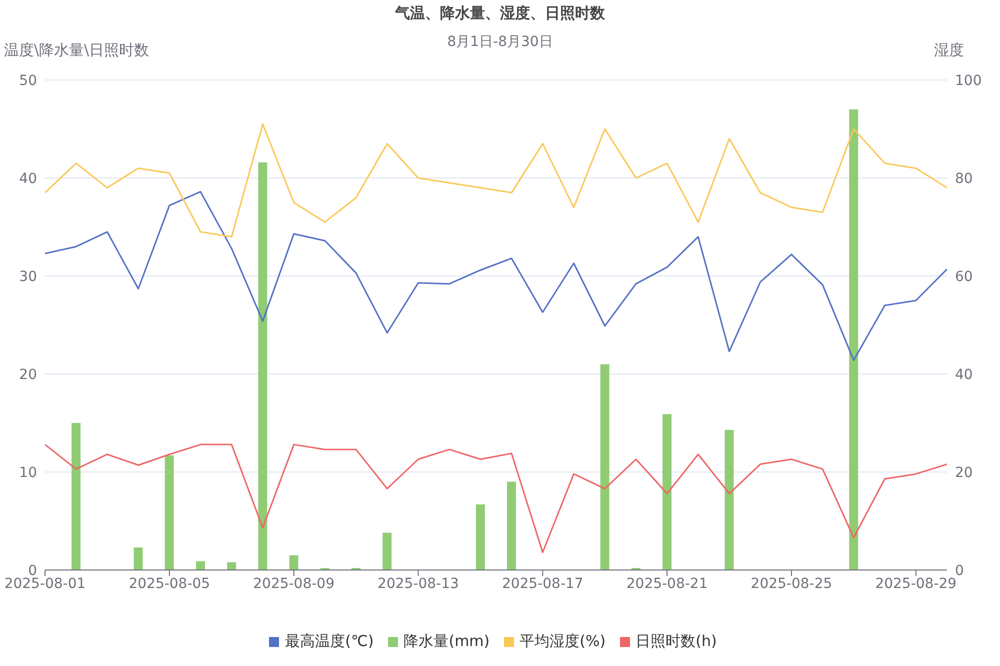 The height and width of the screenshot is (666, 1000). What do you see at coordinates (77, 50) in the screenshot?
I see `y-axis-title: 温度\降水量\日照时数` at bounding box center [77, 50].